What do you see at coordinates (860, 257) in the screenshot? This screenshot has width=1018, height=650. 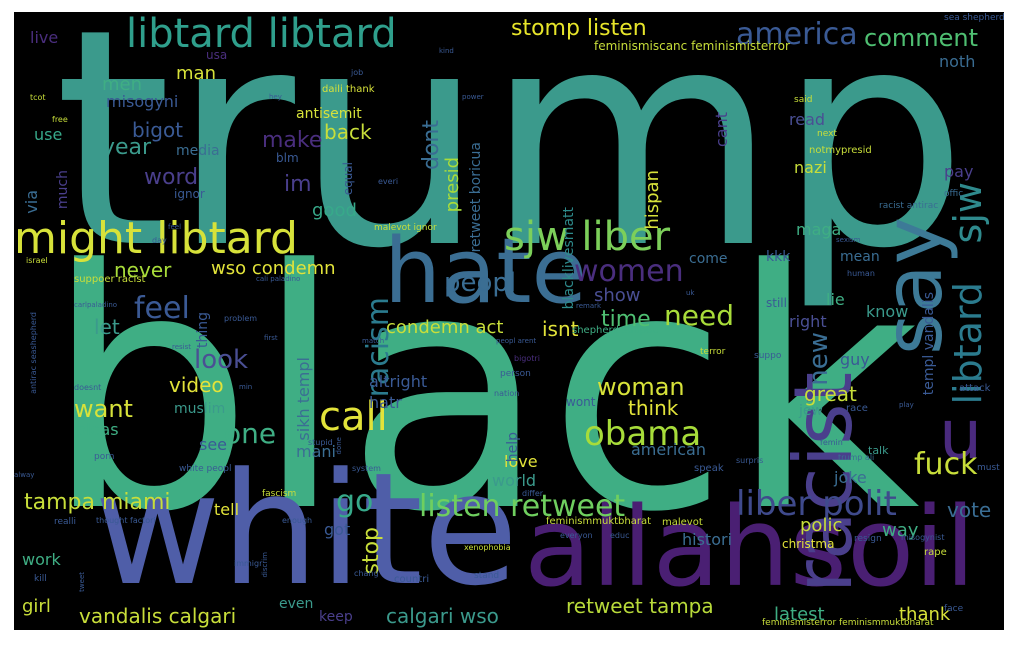 I see `word-mean: mean` at bounding box center [860, 257].